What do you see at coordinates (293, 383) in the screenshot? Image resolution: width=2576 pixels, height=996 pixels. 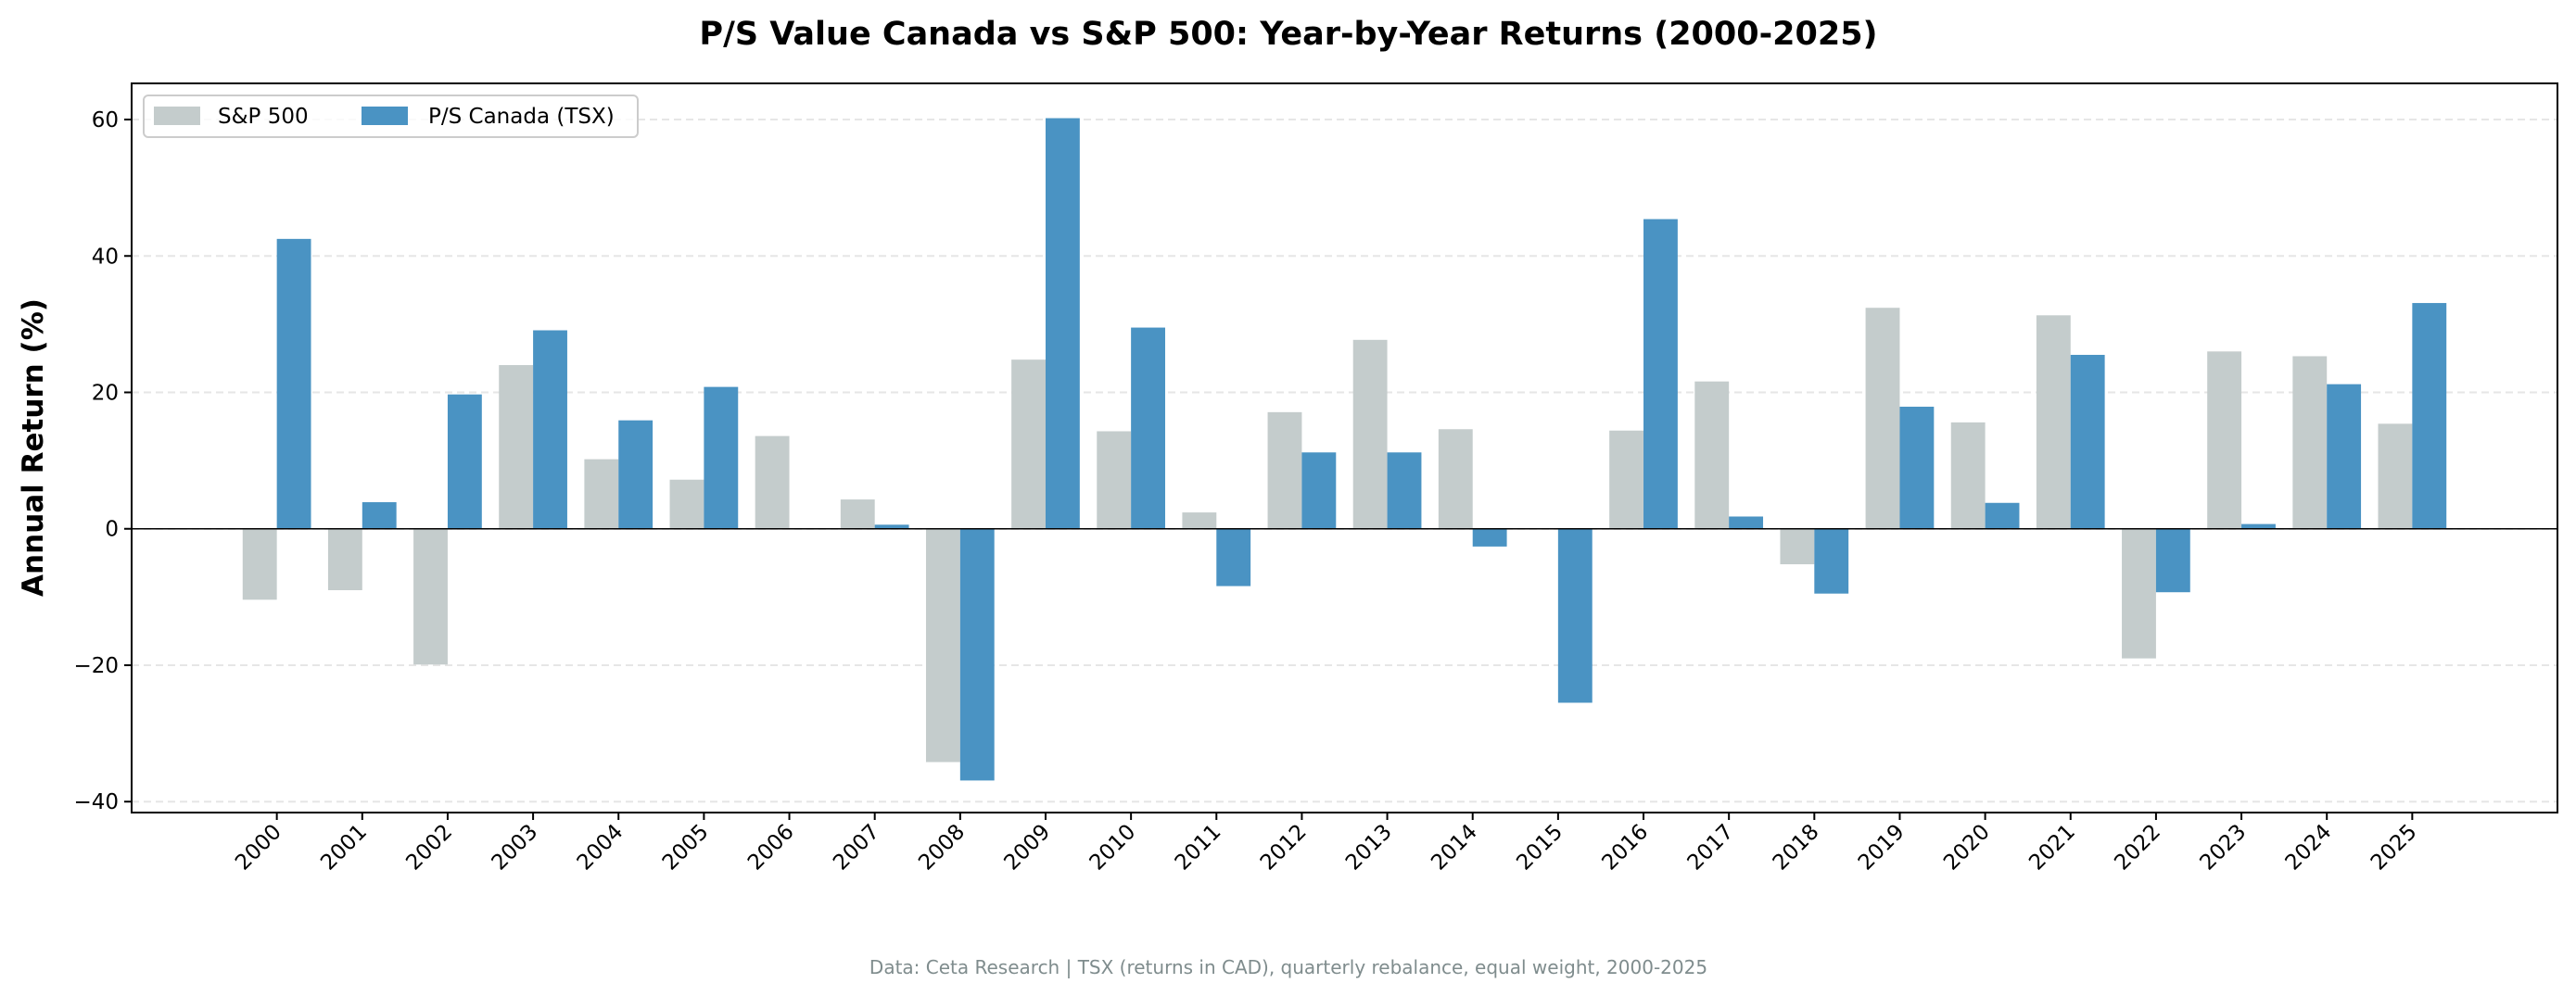 I see `bar-ps-canada-2000` at bounding box center [293, 383].